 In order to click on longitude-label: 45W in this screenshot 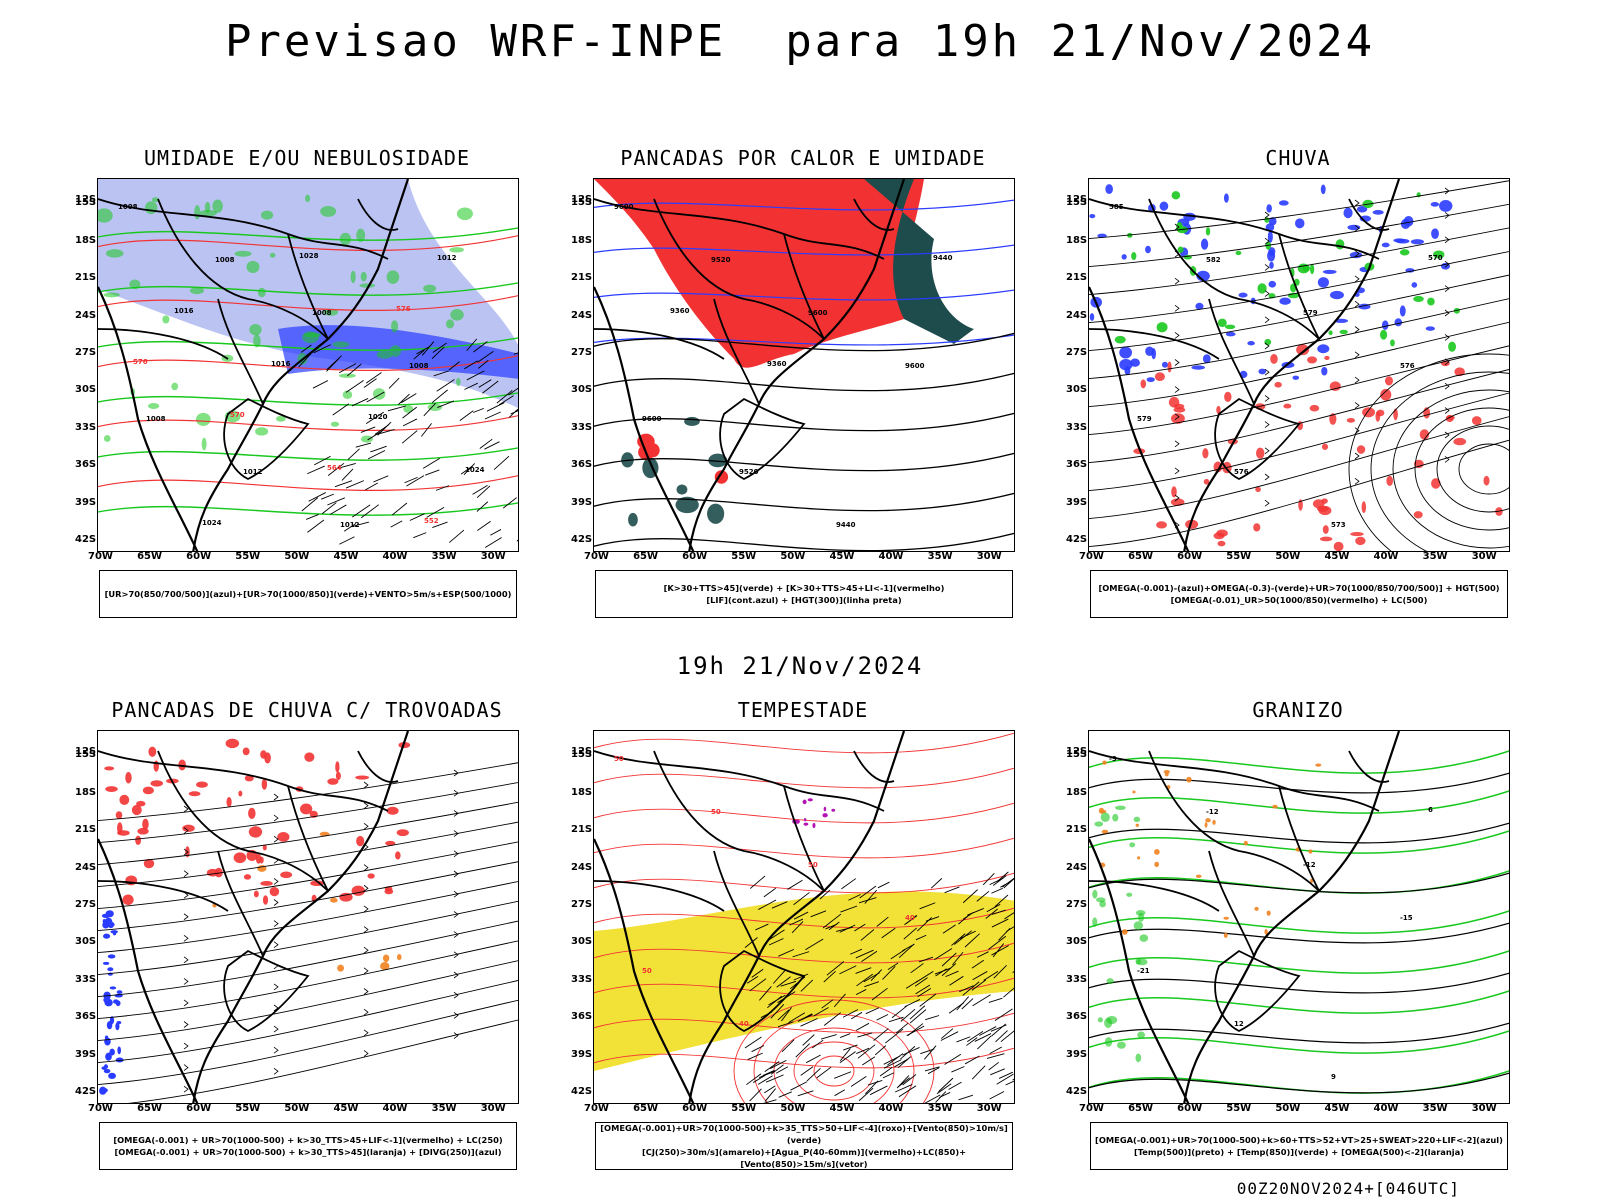, I will do `click(346, 1108)`.